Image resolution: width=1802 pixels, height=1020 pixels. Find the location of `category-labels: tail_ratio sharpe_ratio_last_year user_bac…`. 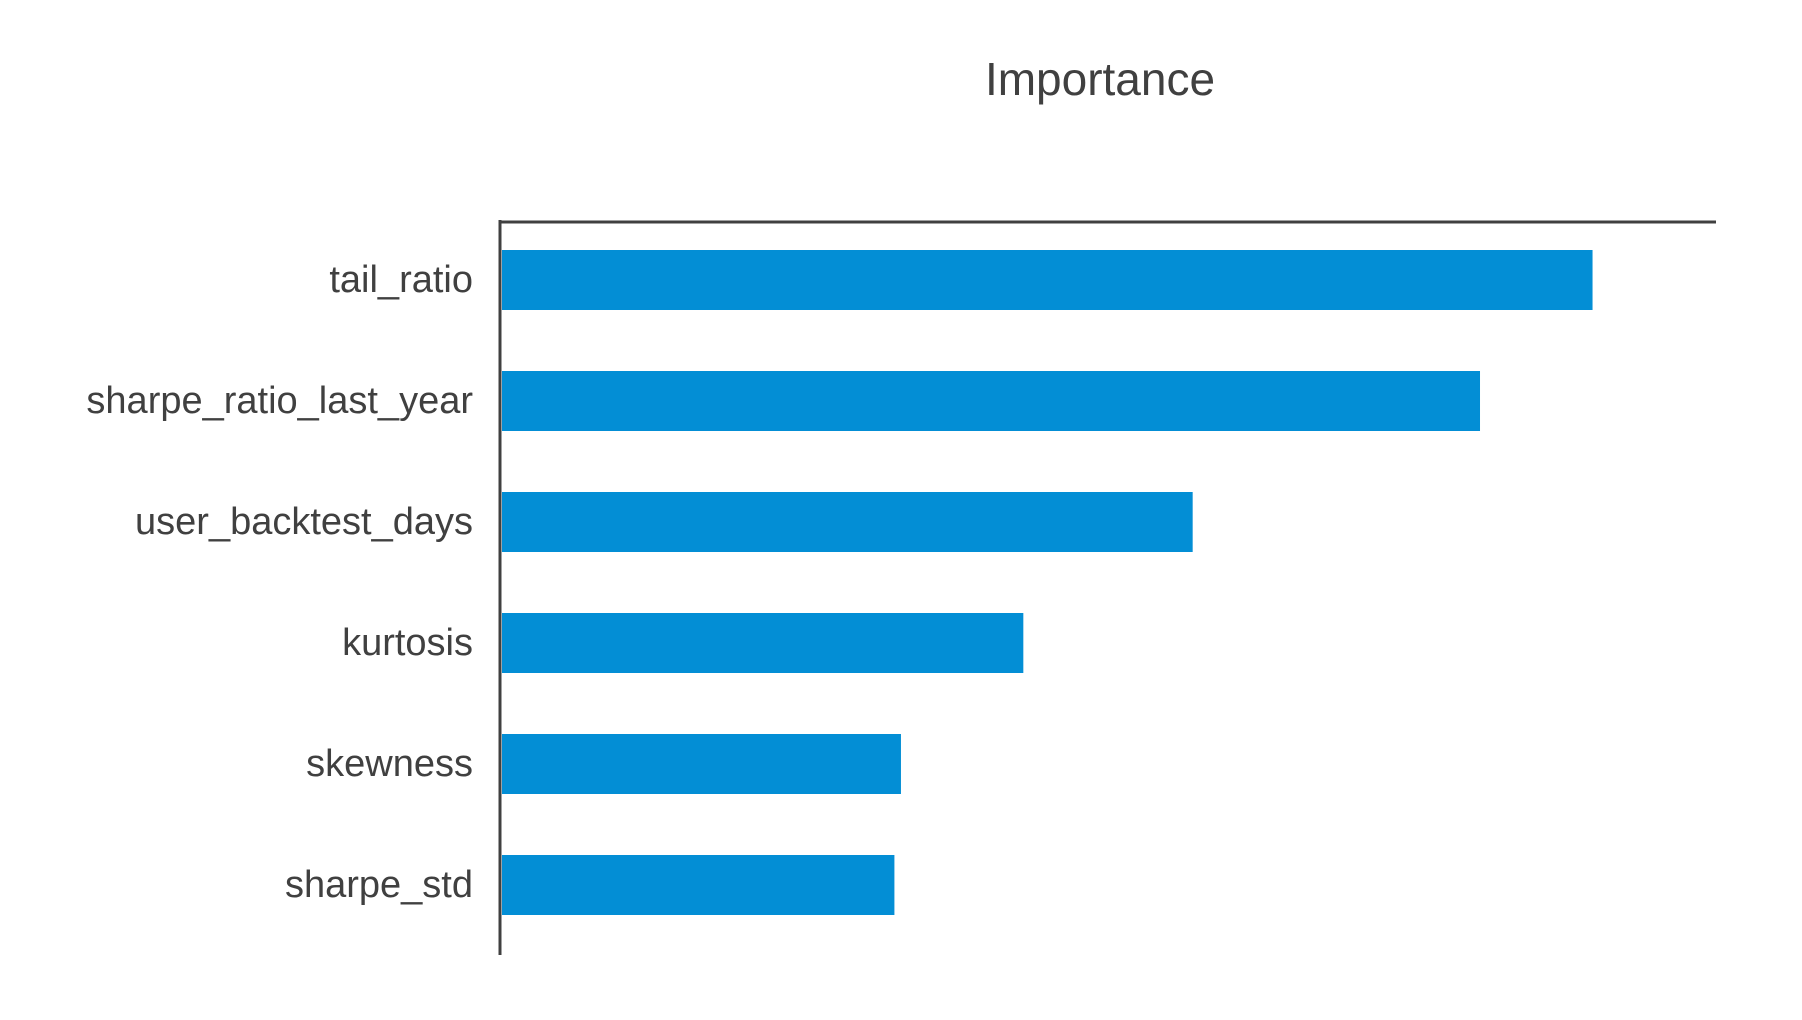

category-labels: tail_ratio sharpe_ratio_last_year user_bac… is located at coordinates (279, 582).